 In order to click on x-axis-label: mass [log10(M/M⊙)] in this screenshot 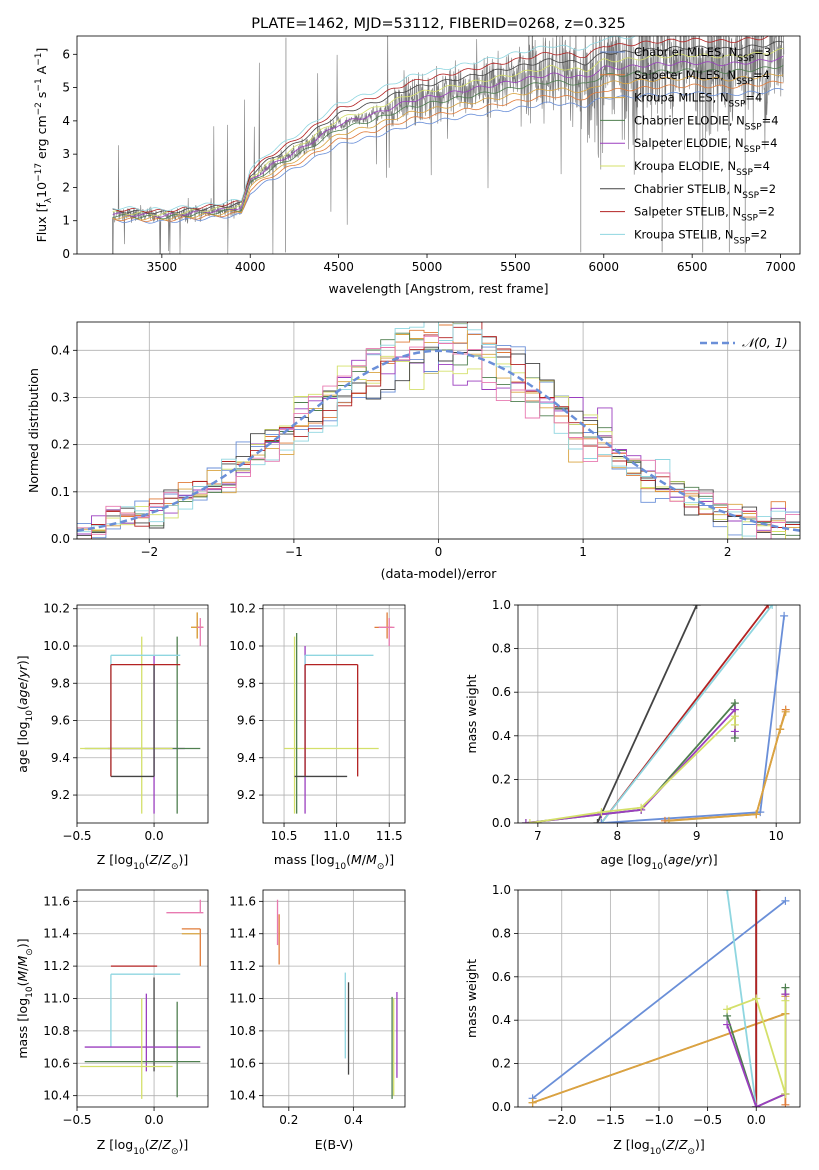, I will do `click(334, 862)`.